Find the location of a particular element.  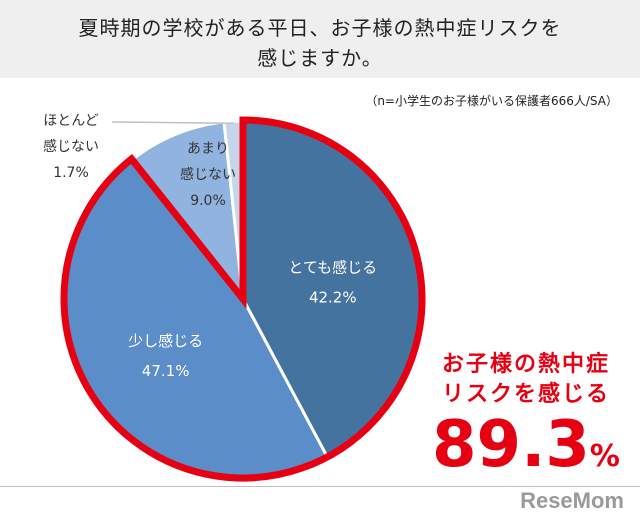

label-not-much: あまり 感じない 9.0% is located at coordinates (208, 175).